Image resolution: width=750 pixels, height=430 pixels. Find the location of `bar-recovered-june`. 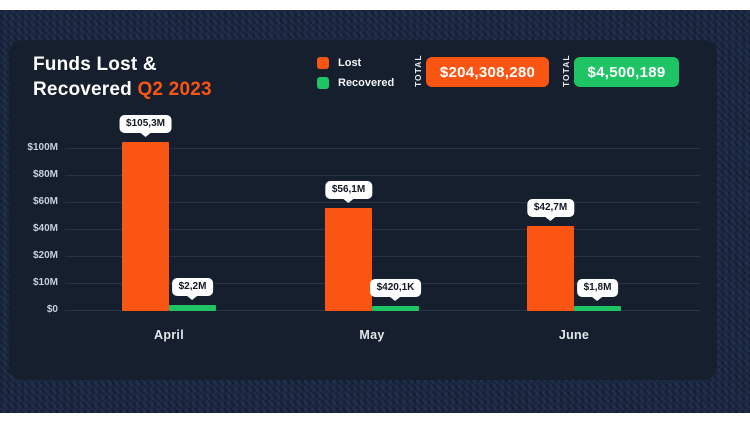

bar-recovered-june is located at coordinates (597, 308).